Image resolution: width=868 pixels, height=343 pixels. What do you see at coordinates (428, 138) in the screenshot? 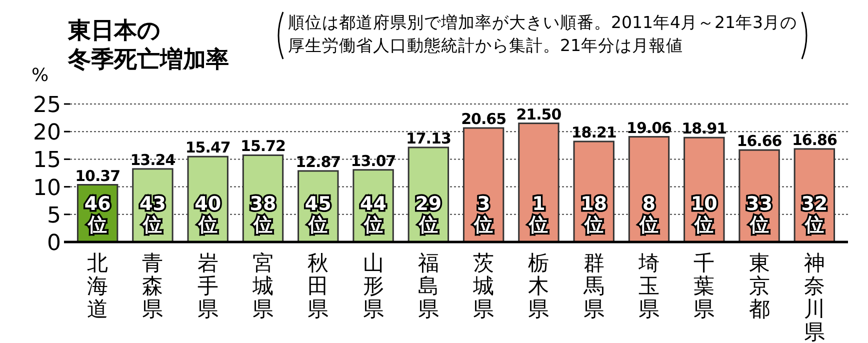
I see `data-label: 17.13` at bounding box center [428, 138].